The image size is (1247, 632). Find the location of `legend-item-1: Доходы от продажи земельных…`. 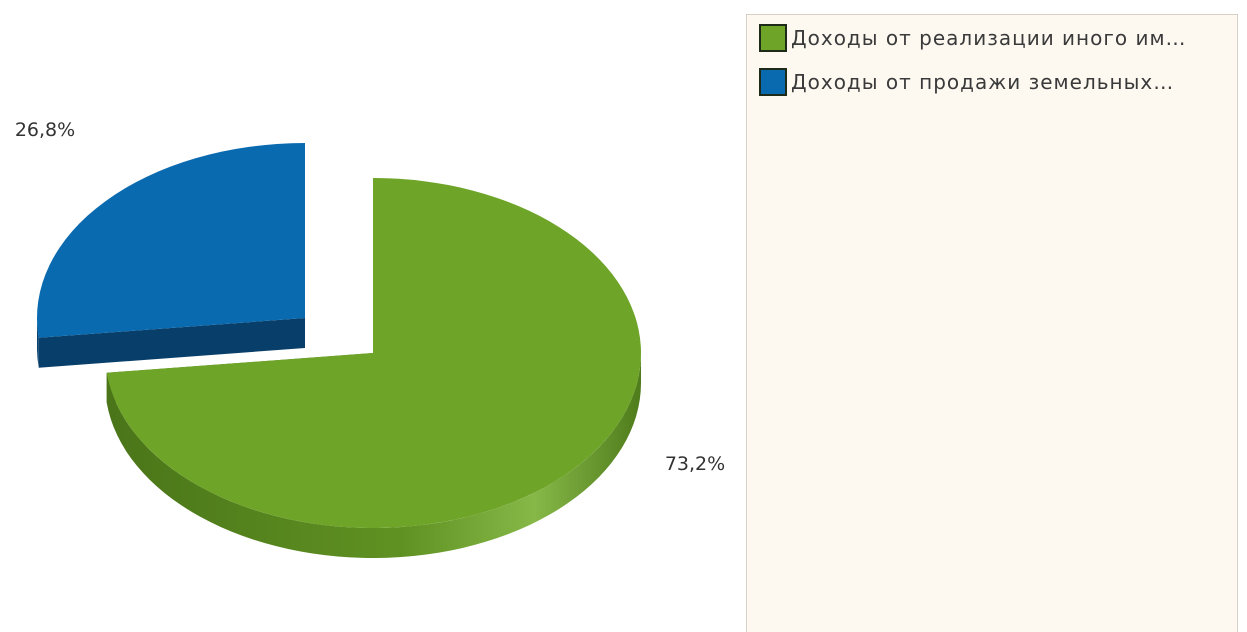

legend-item-1: Доходы от продажи земельных… is located at coordinates (992, 82).